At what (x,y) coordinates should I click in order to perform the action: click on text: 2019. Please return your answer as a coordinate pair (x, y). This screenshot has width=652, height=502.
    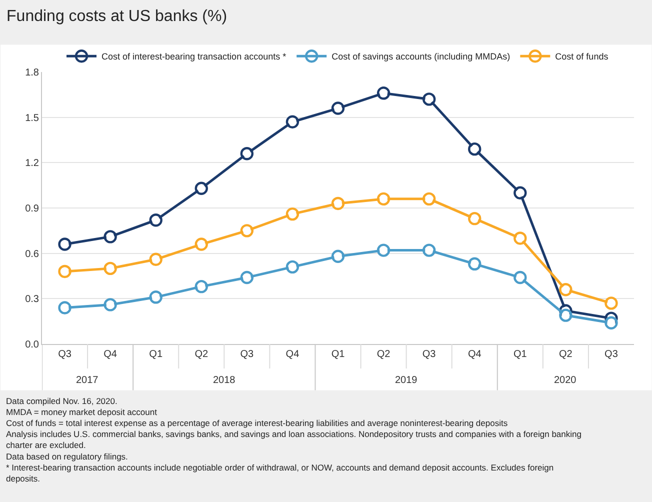
    Looking at the image, I should click on (406, 380).